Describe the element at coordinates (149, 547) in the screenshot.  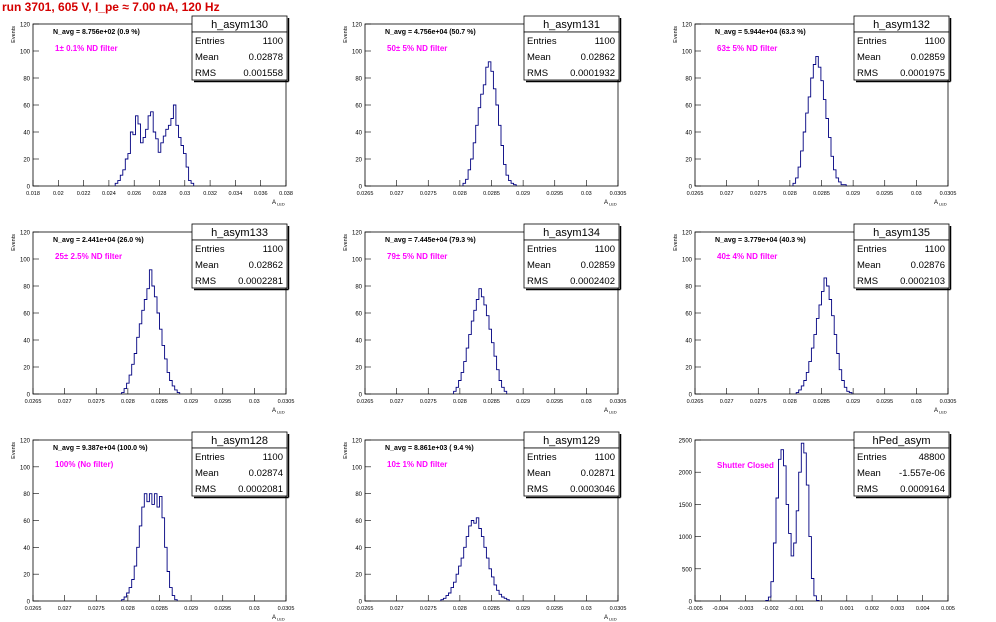
I see `histogram-h_asym128` at that location.